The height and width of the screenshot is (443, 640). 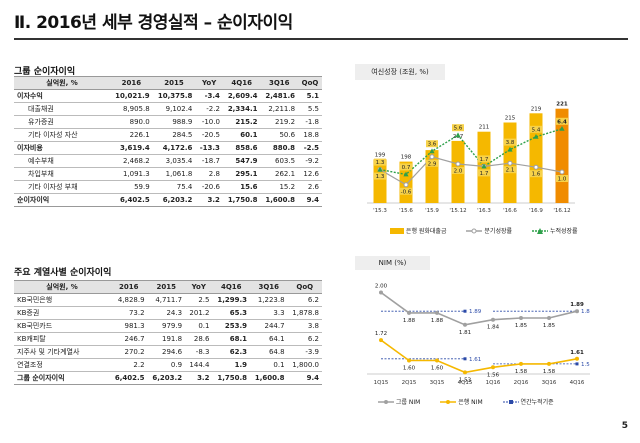 What do you see at coordinates (279, 135) in the screenshot?
I see `table-cell: 50.6` at bounding box center [279, 135].